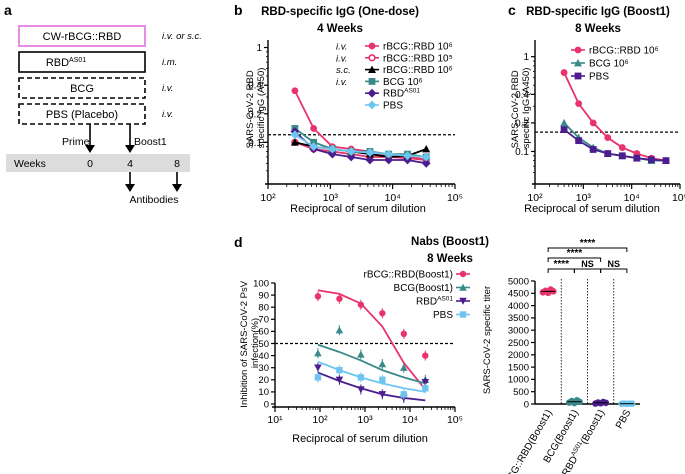 This screenshot has height=474, width=685. I want to click on legend-2-name: PBS, so click(599, 77).